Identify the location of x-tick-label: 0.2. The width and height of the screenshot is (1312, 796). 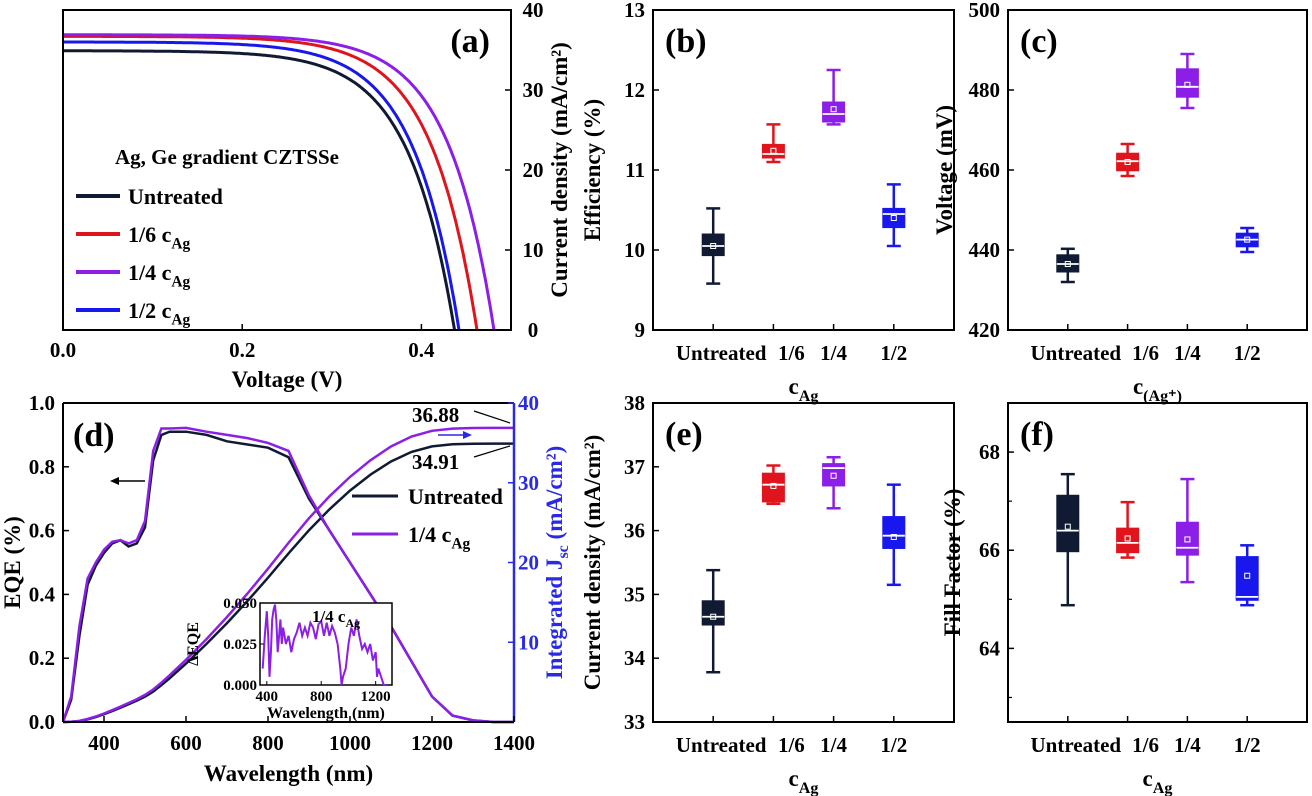
(242, 350).